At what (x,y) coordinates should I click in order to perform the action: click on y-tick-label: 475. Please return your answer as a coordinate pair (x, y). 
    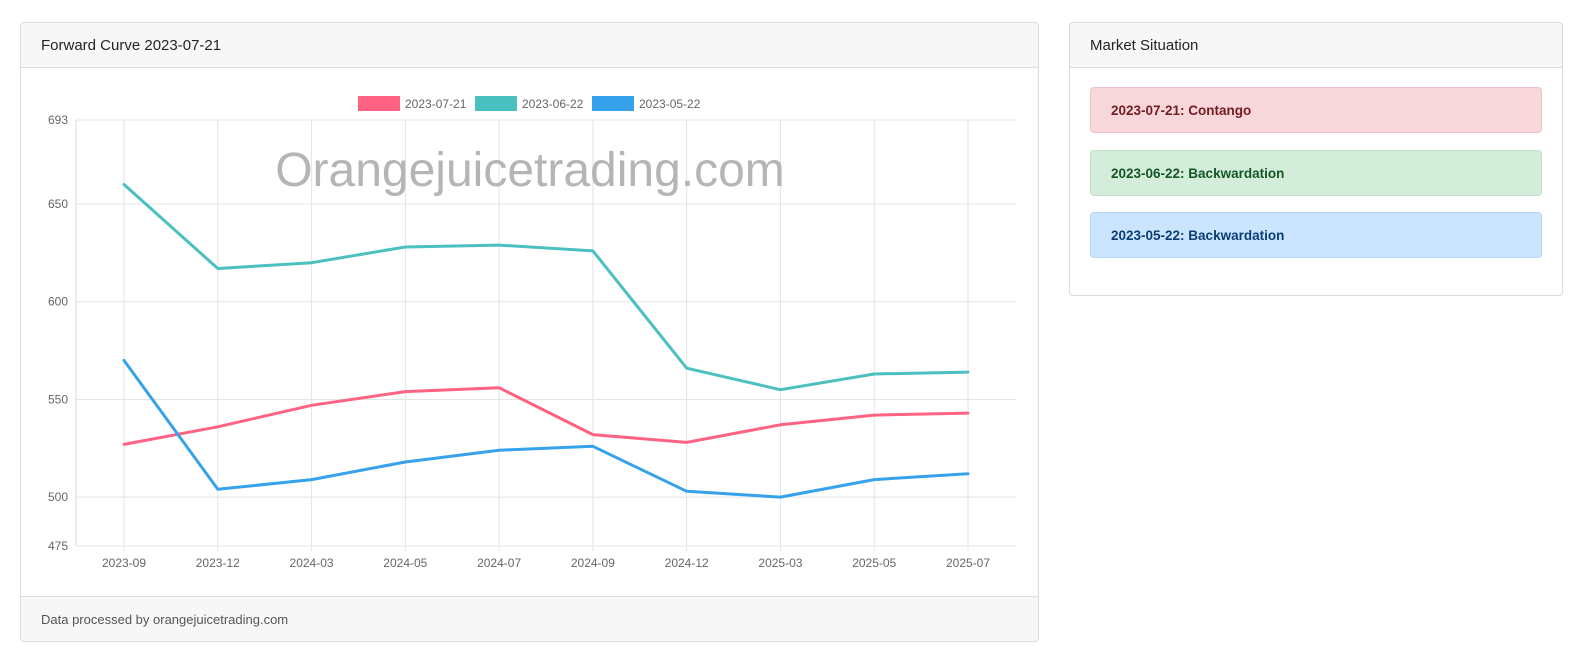
    Looking at the image, I should click on (58, 546).